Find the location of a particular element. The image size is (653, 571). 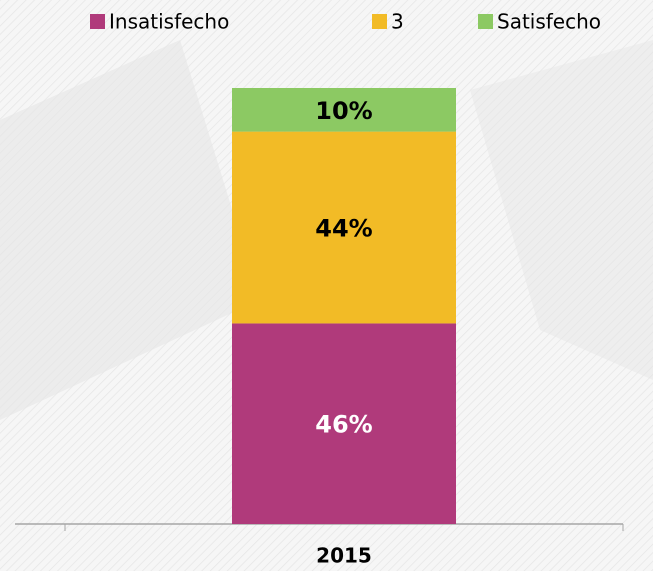

legend-label: 3 is located at coordinates (397, 22).